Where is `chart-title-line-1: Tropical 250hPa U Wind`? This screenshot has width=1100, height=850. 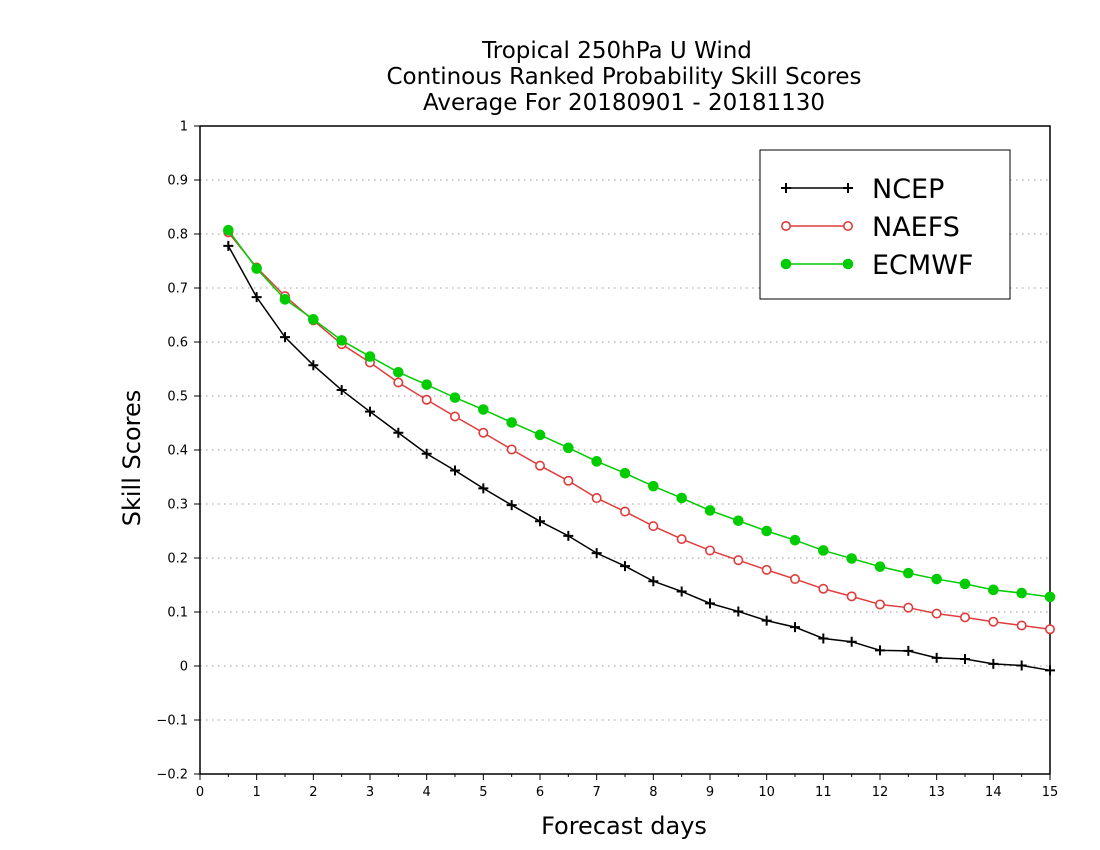
chart-title-line-1: Tropical 250hPa U Wind is located at coordinates (616, 51).